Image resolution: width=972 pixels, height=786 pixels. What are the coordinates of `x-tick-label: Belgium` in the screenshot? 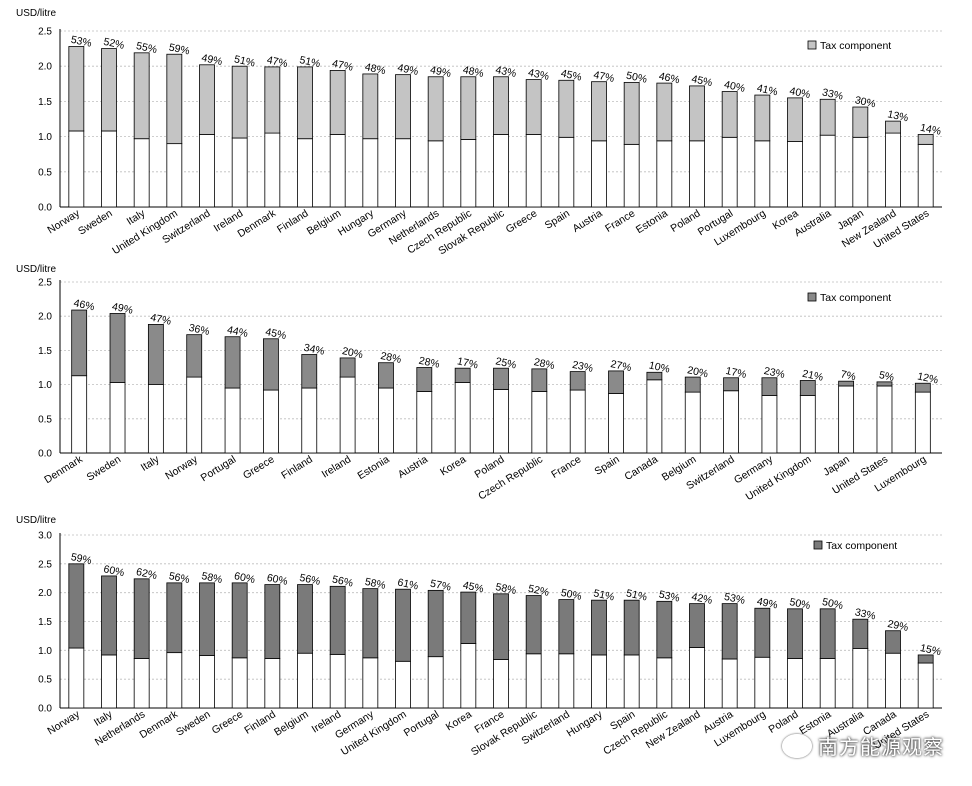 It's located at (291, 723).